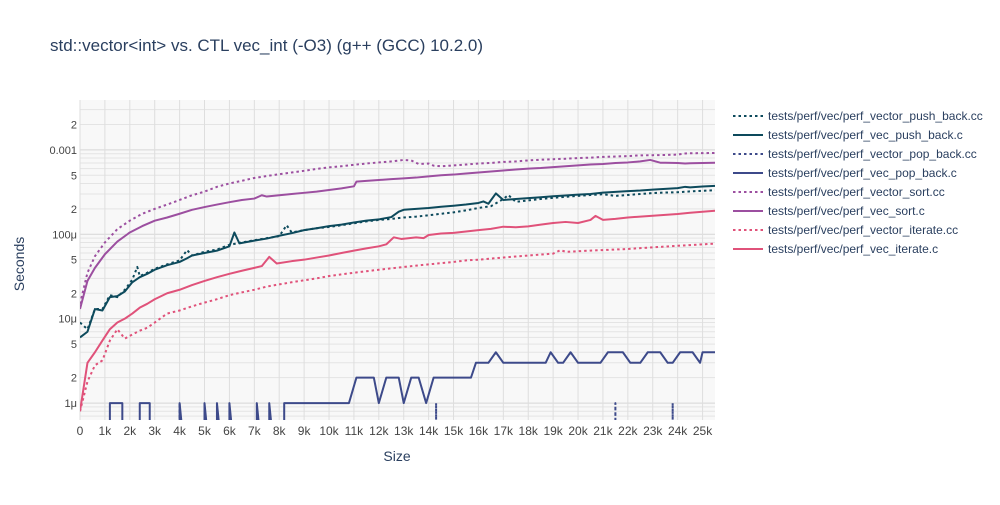 Image resolution: width=1000 pixels, height=505 pixels. What do you see at coordinates (628, 431) in the screenshot?
I see `x-tick-label: 22k` at bounding box center [628, 431].